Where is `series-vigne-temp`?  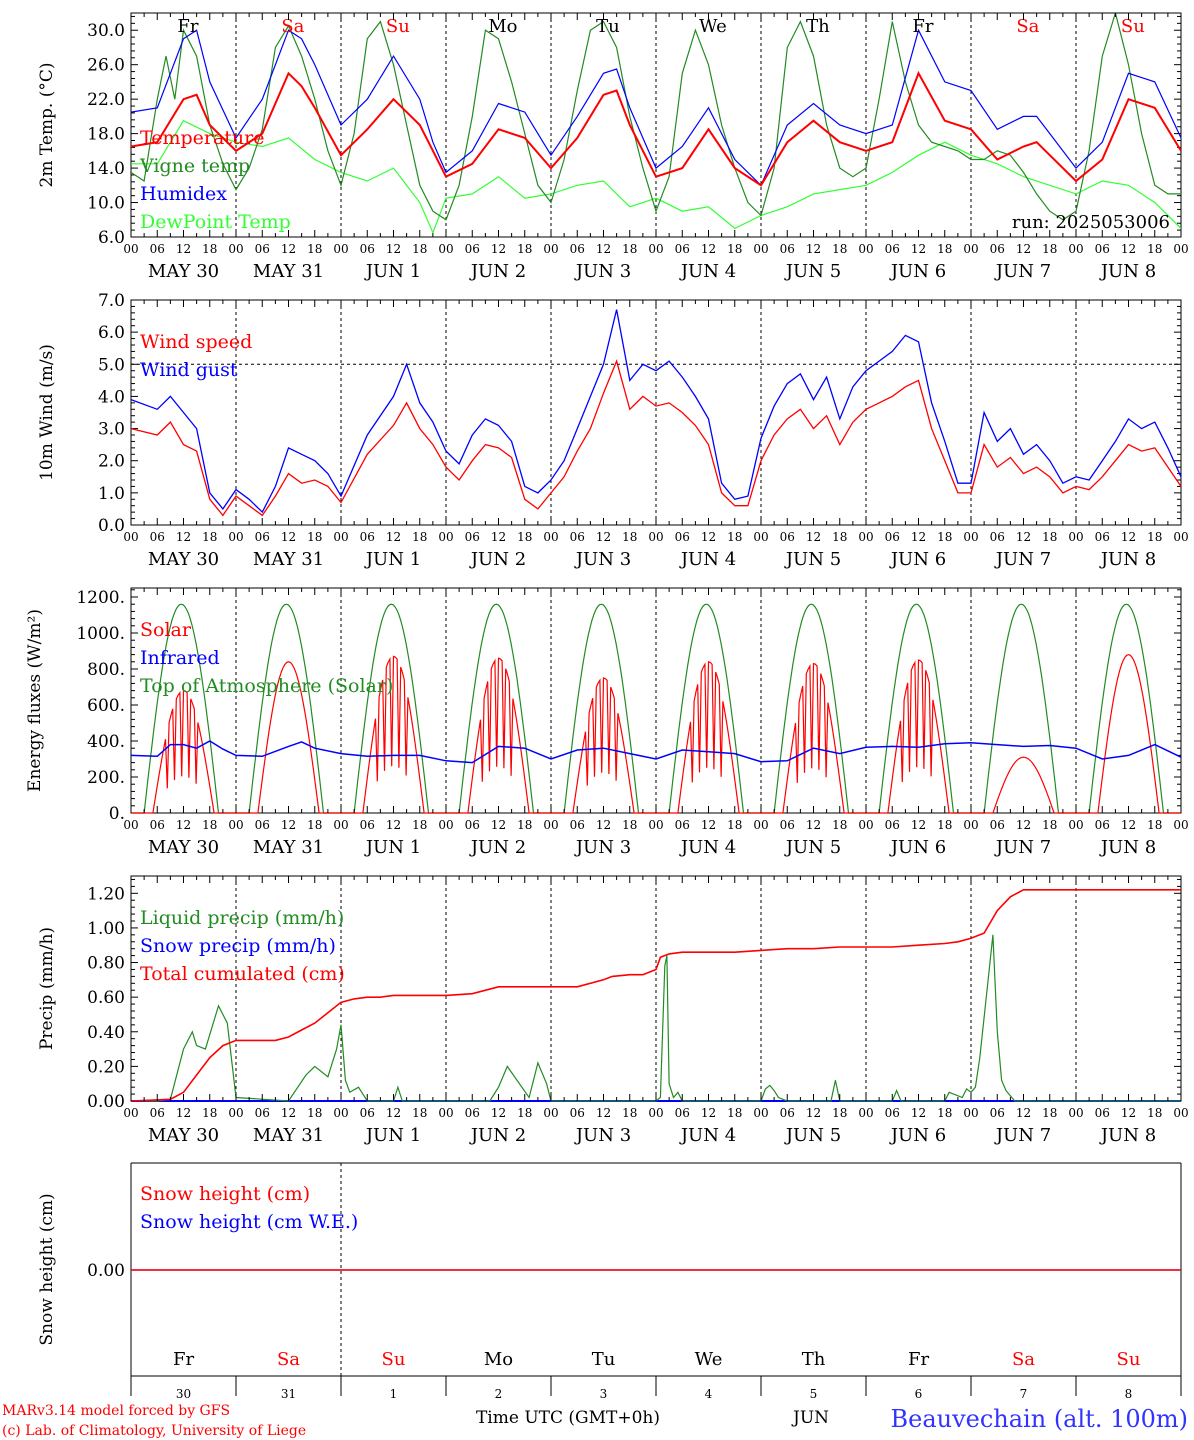
series-vigne-temp is located at coordinates (656, 117).